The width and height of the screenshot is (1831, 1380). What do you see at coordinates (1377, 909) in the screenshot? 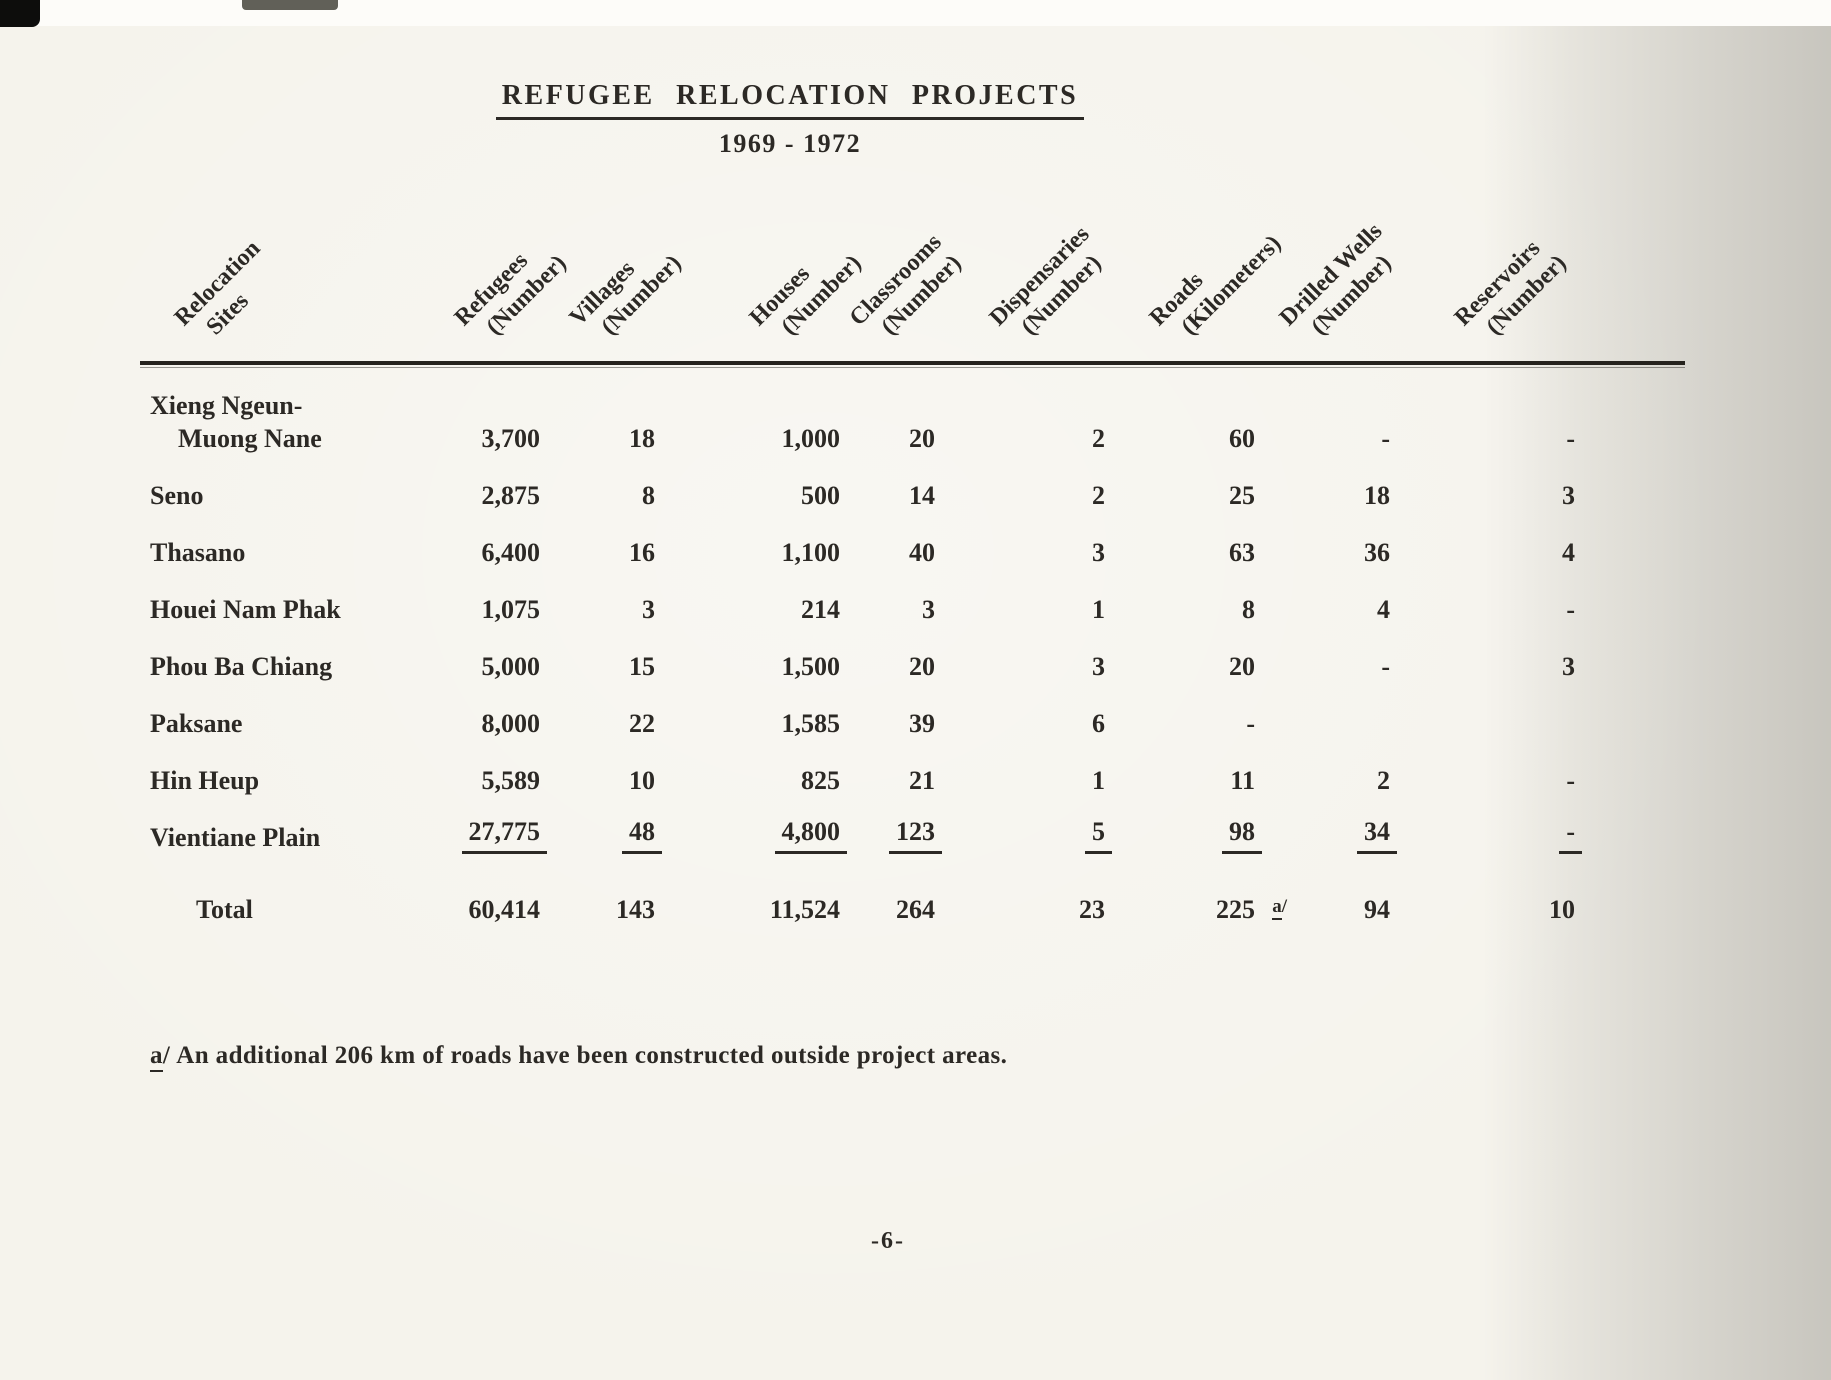
I see `total-value-wells: 94` at bounding box center [1377, 909].